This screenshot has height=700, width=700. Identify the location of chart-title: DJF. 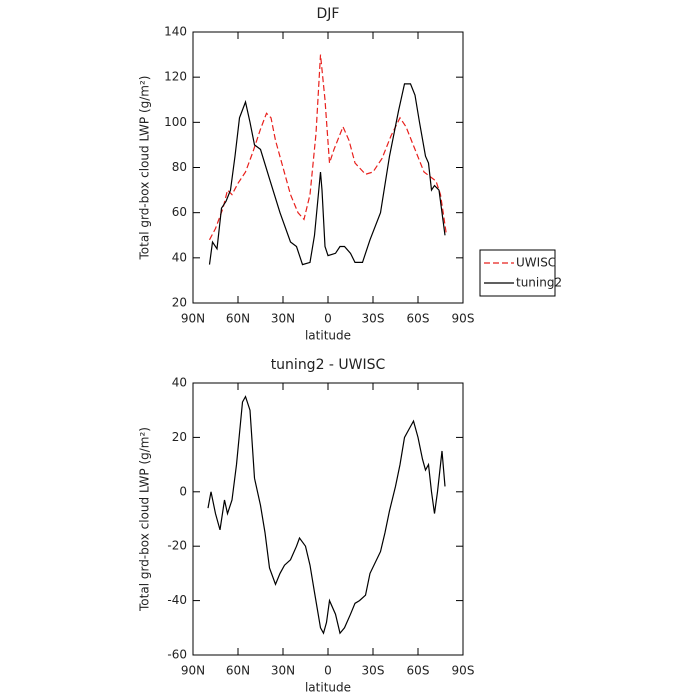
(328, 14).